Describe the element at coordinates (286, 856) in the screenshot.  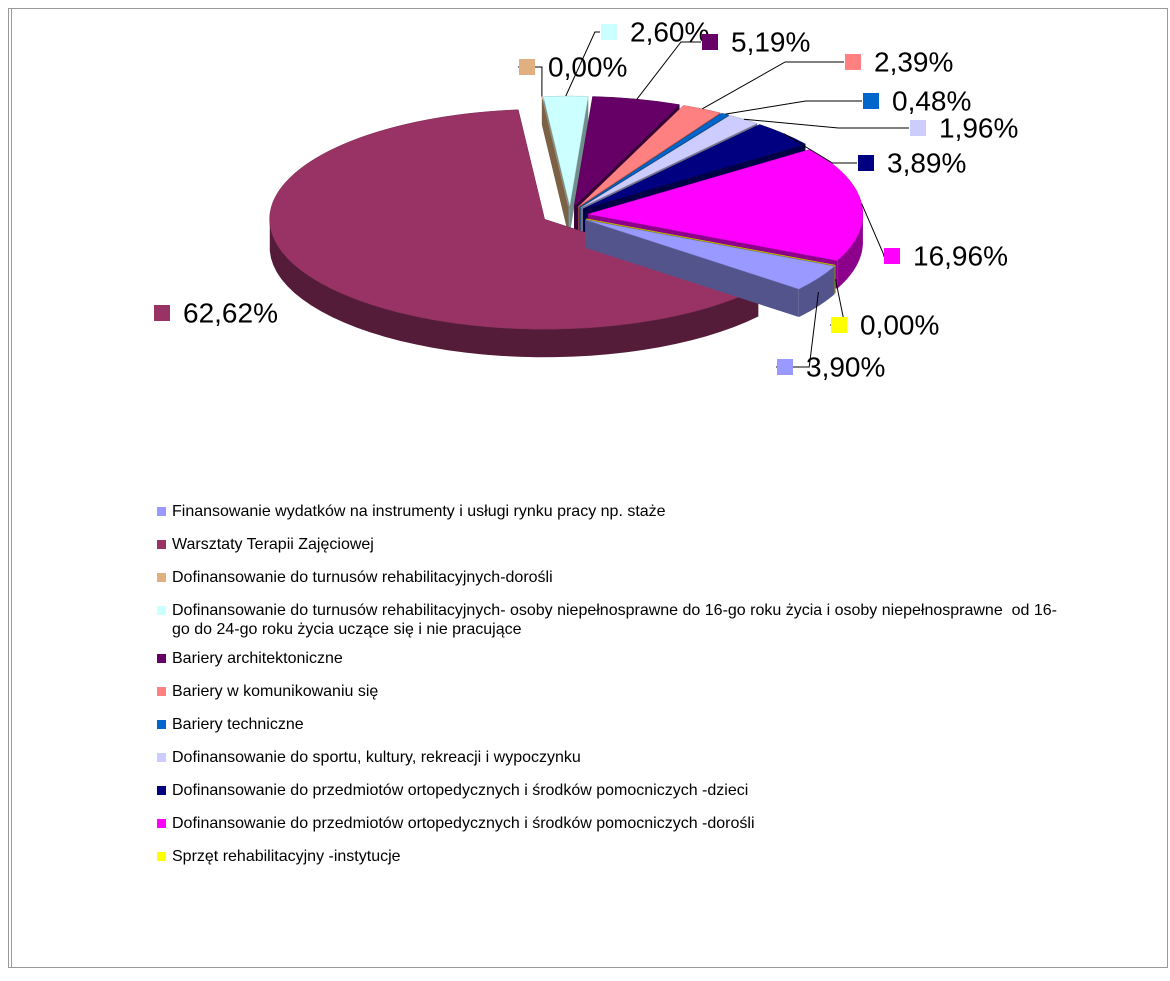
I see `legend-label: Sprzęt rehabilitacyjny -instytucje` at that location.